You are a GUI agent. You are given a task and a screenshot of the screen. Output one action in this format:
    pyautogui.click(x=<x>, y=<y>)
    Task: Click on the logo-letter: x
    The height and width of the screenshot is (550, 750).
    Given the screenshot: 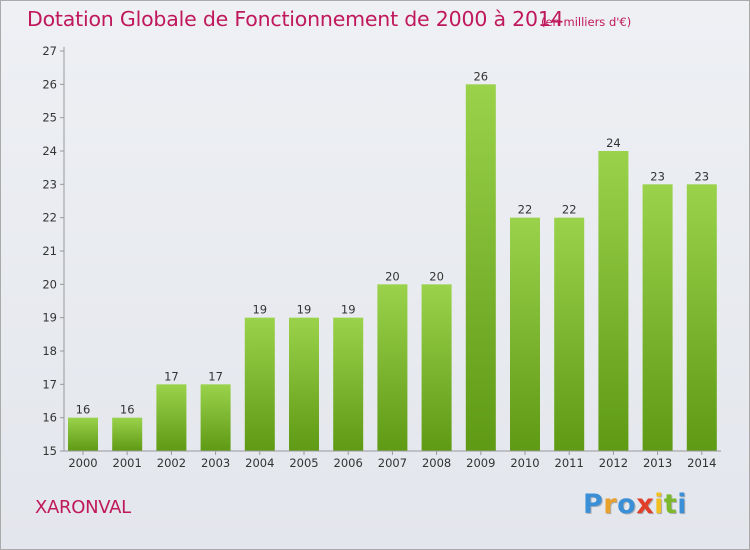 What is the action you would take?
    pyautogui.click(x=645, y=504)
    